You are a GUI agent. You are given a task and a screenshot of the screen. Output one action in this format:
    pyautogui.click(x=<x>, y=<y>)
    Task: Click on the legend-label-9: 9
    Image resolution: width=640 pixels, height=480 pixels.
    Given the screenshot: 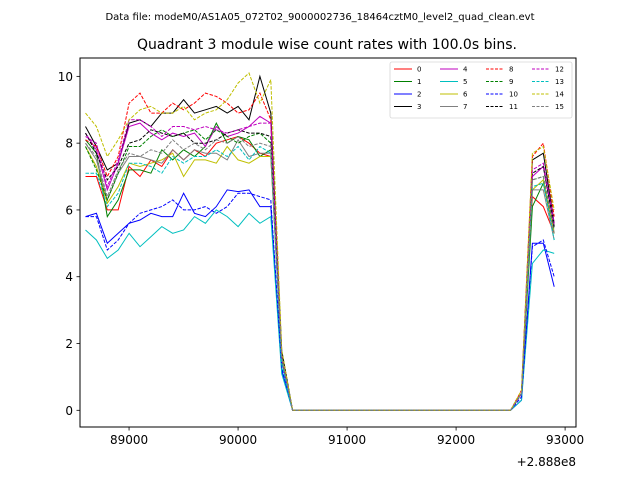 What is the action you would take?
    pyautogui.click(x=511, y=82)
    